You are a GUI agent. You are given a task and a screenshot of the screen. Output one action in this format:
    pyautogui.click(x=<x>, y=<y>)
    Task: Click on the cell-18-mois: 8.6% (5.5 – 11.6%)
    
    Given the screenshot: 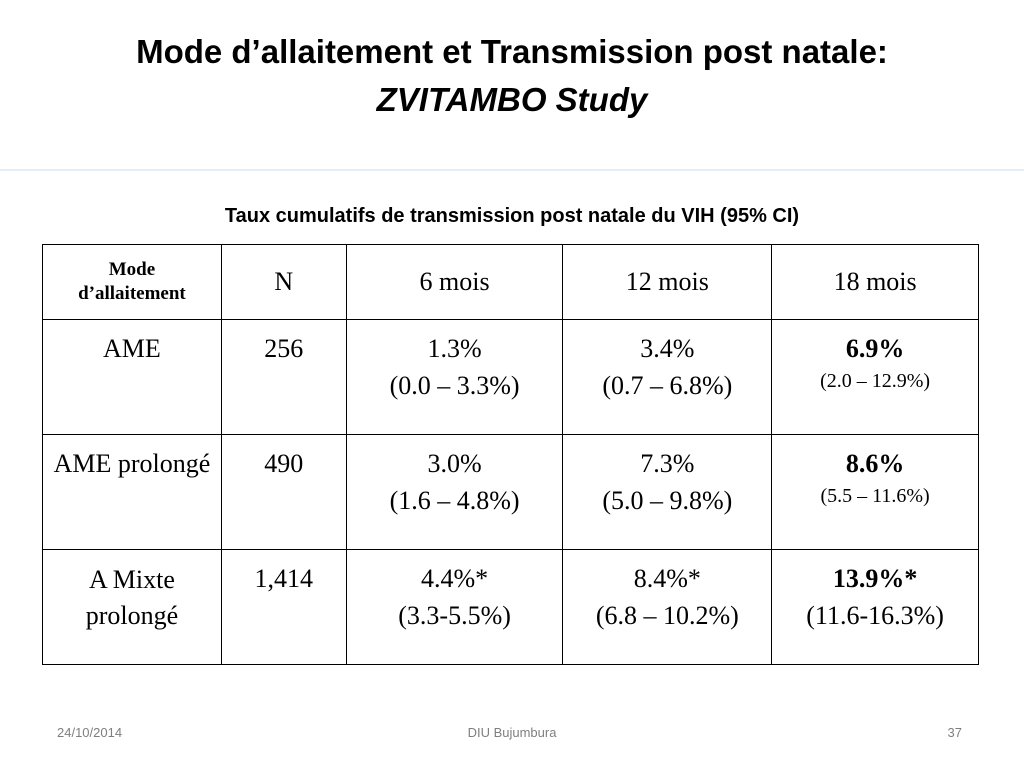 What is the action you would take?
    pyautogui.click(x=875, y=492)
    